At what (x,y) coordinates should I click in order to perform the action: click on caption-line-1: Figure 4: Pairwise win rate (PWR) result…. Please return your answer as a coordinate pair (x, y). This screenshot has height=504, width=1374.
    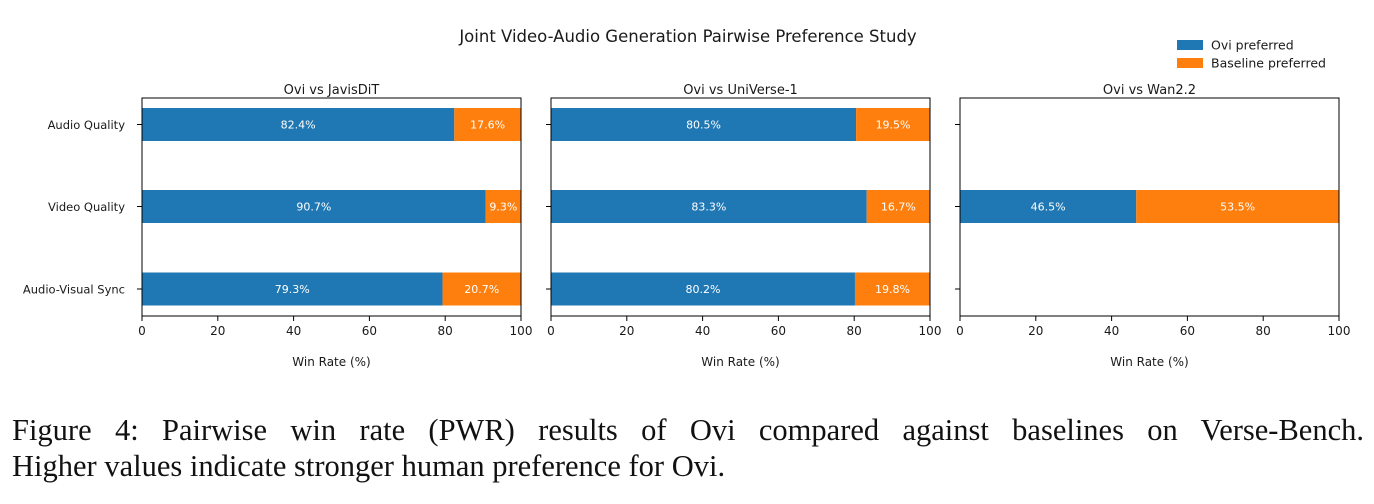
    Looking at the image, I should click on (688, 430).